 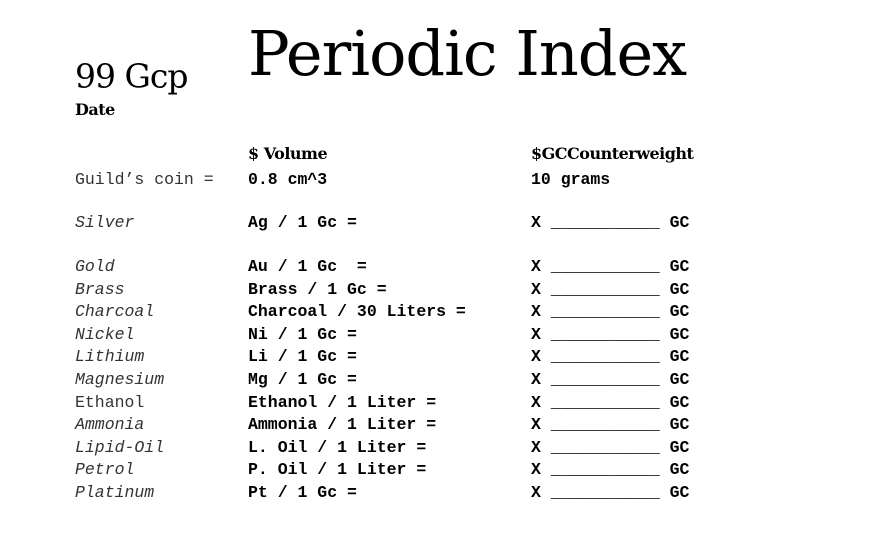 What do you see at coordinates (144, 179) in the screenshot?
I see `reference-label: Guild’s coin =` at bounding box center [144, 179].